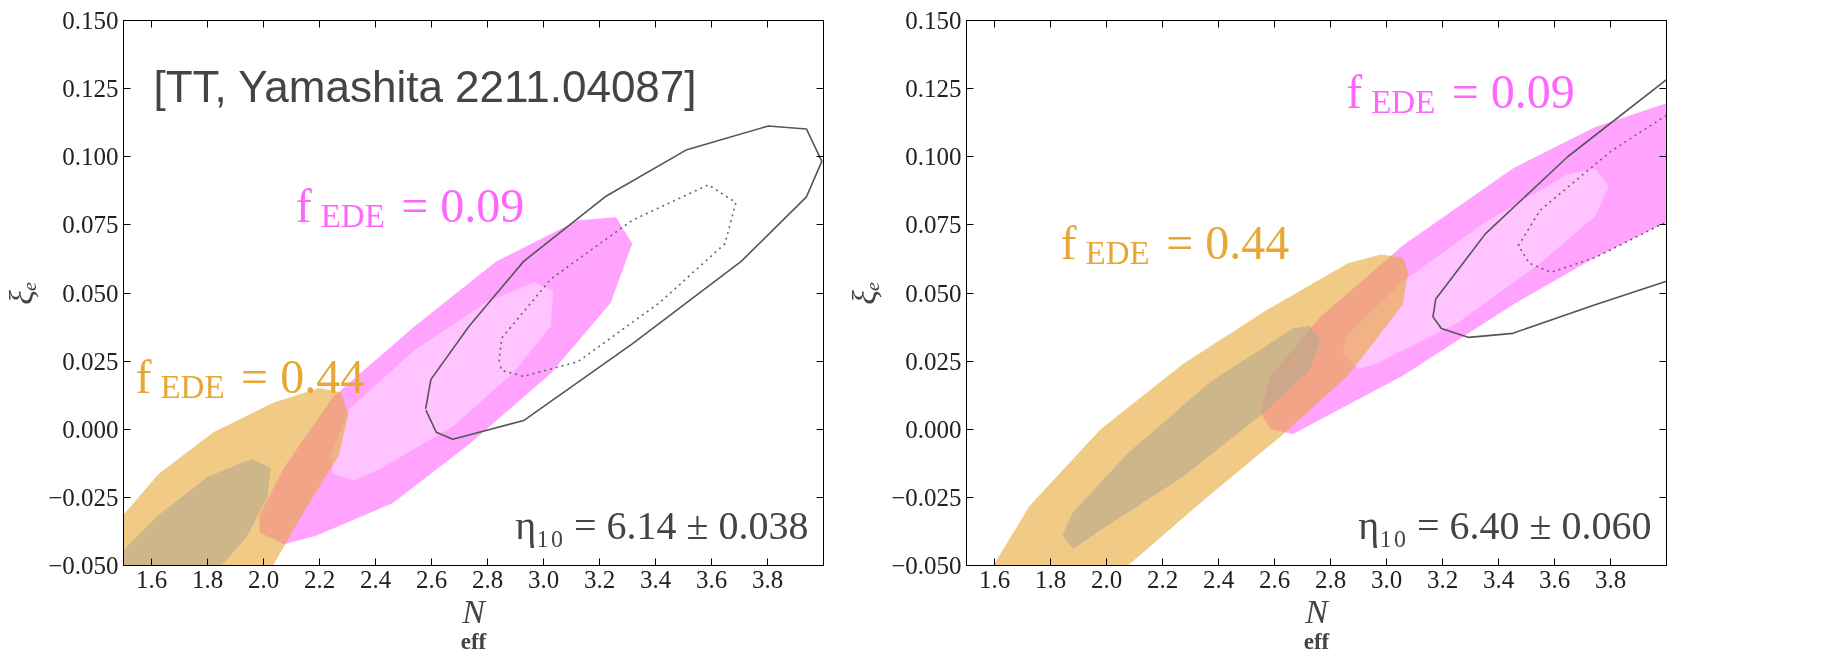 Image resolution: width=1847 pixels, height=660 pixels. What do you see at coordinates (1505, 525) in the screenshot?
I see `annotation: η₁₀ = 6.40 ± 0.060` at bounding box center [1505, 525].